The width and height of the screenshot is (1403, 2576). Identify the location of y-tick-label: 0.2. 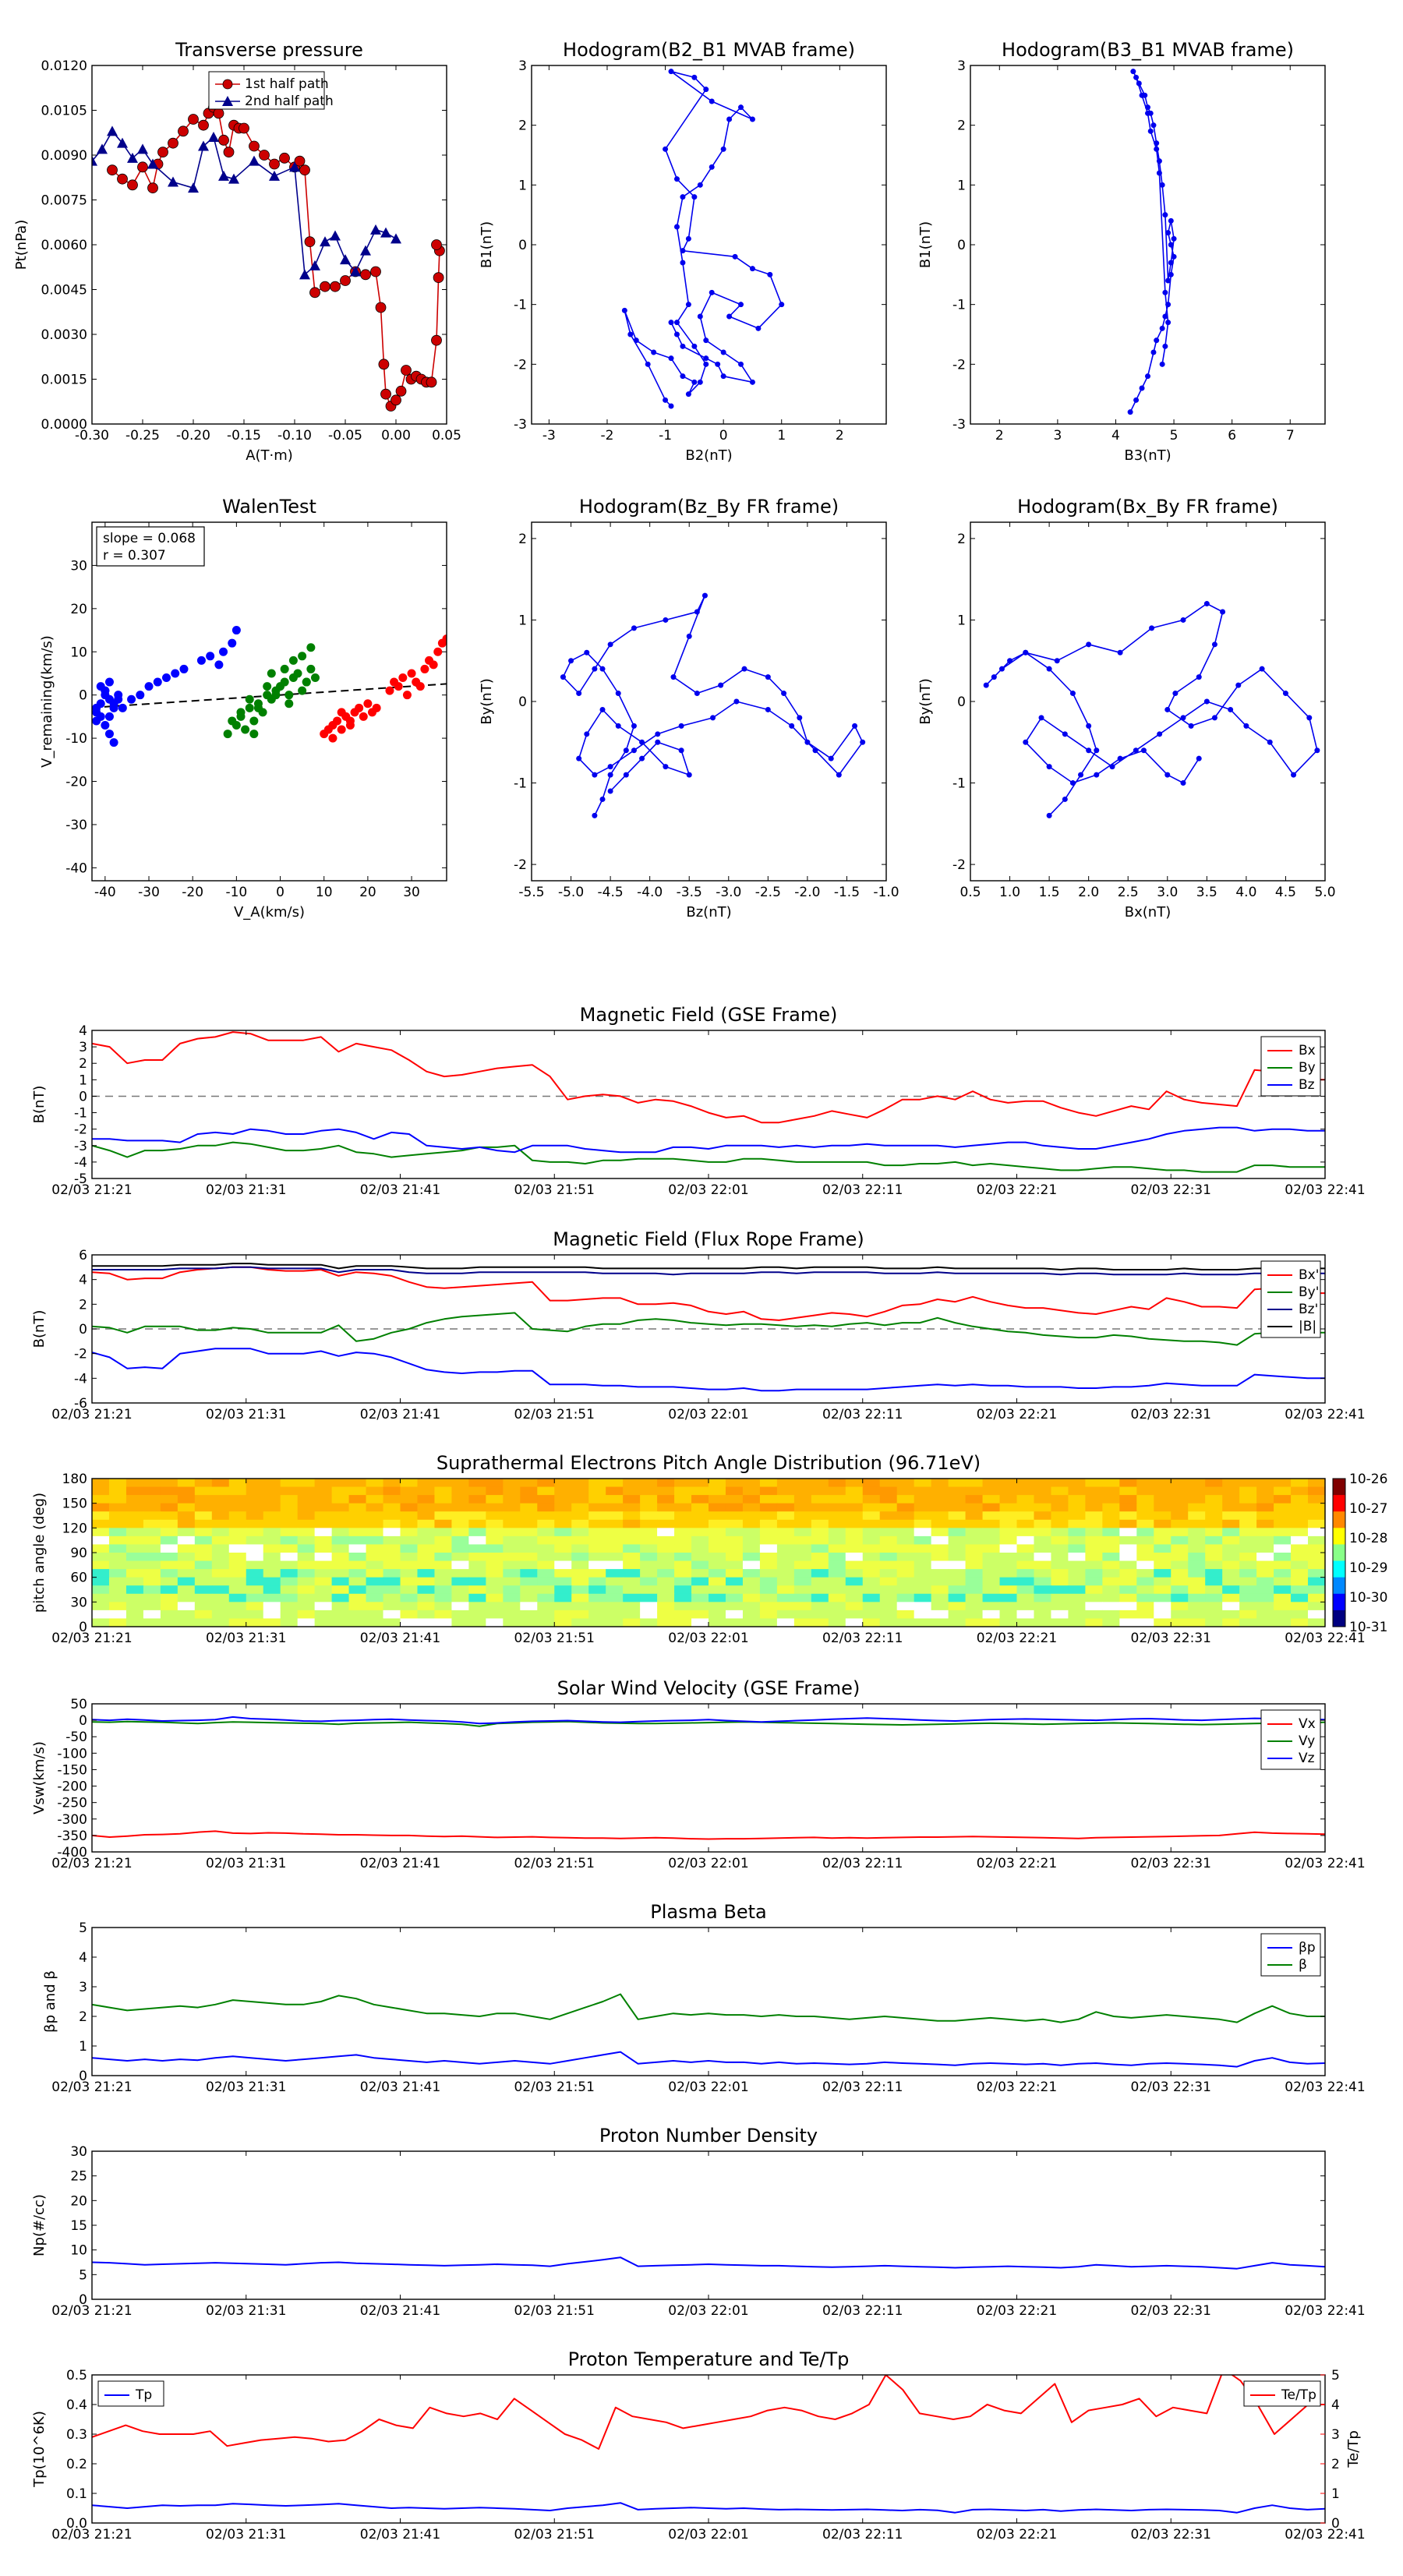
(76, 2464).